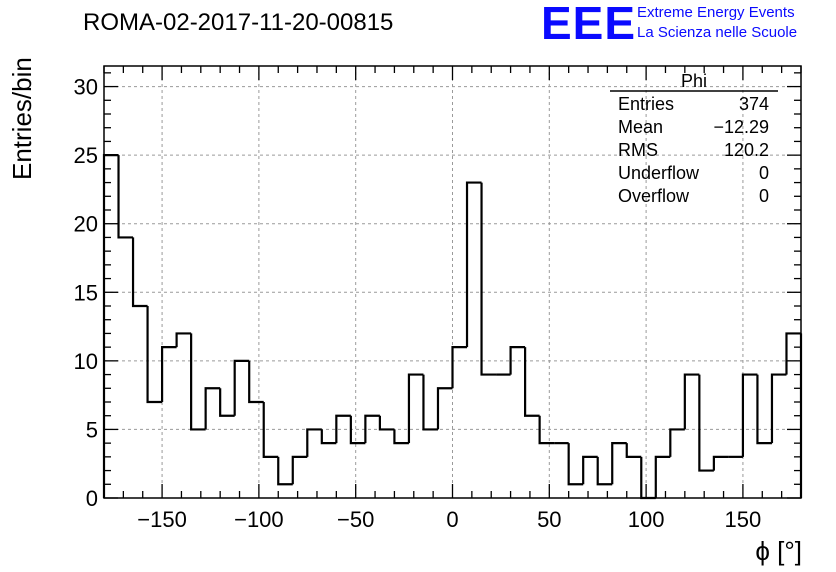  I want to click on stats-row-label: RMS, so click(638, 150).